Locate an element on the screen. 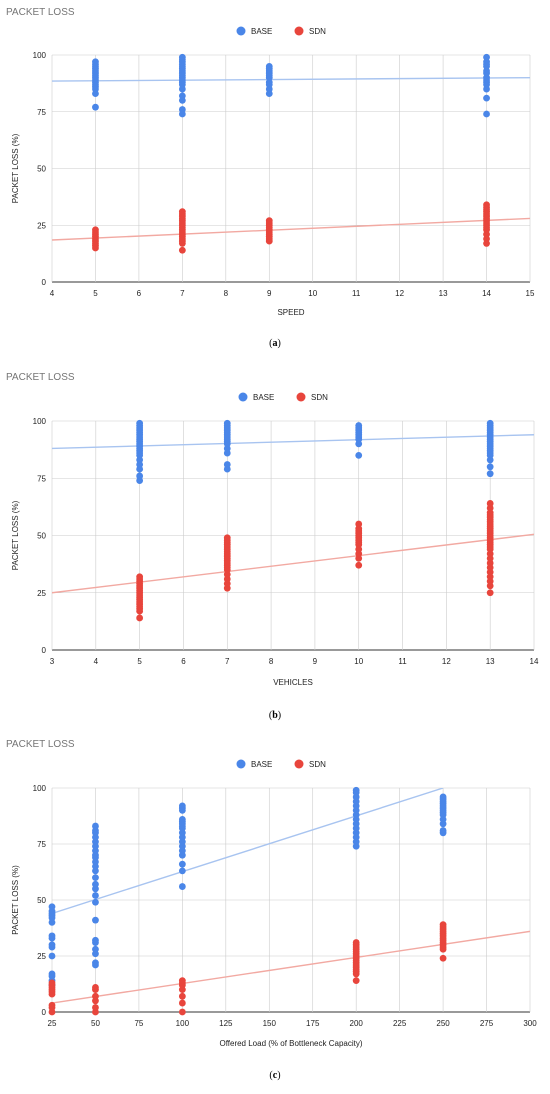 Image resolution: width=550 pixels, height=1094 pixels. caption-label: c is located at coordinates (275, 1075).